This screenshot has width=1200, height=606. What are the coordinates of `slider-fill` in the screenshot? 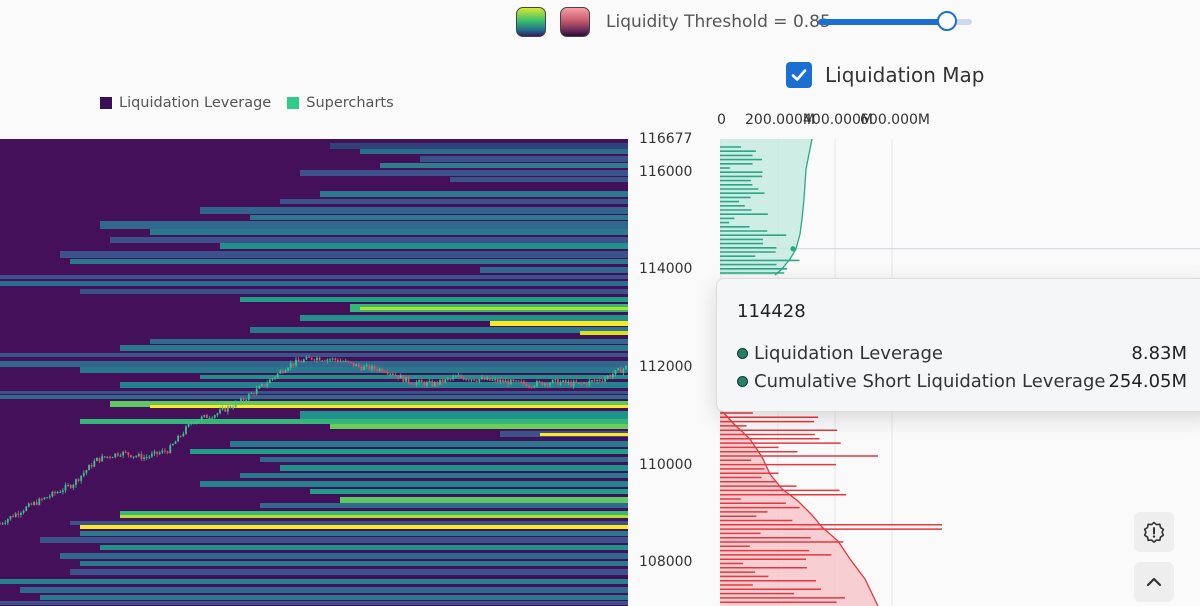 It's located at (883, 22).